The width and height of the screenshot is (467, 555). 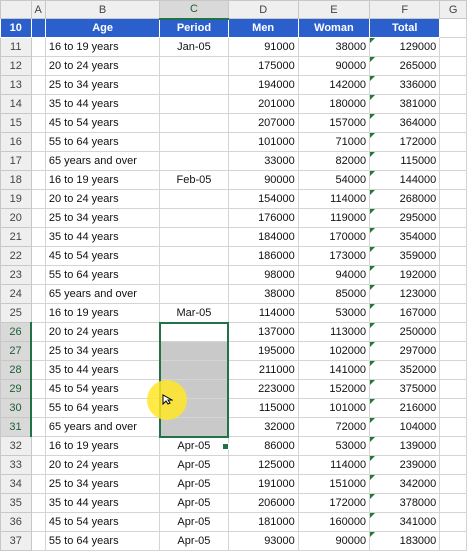 What do you see at coordinates (263, 47) in the screenshot?
I see `men-cell: 91000` at bounding box center [263, 47].